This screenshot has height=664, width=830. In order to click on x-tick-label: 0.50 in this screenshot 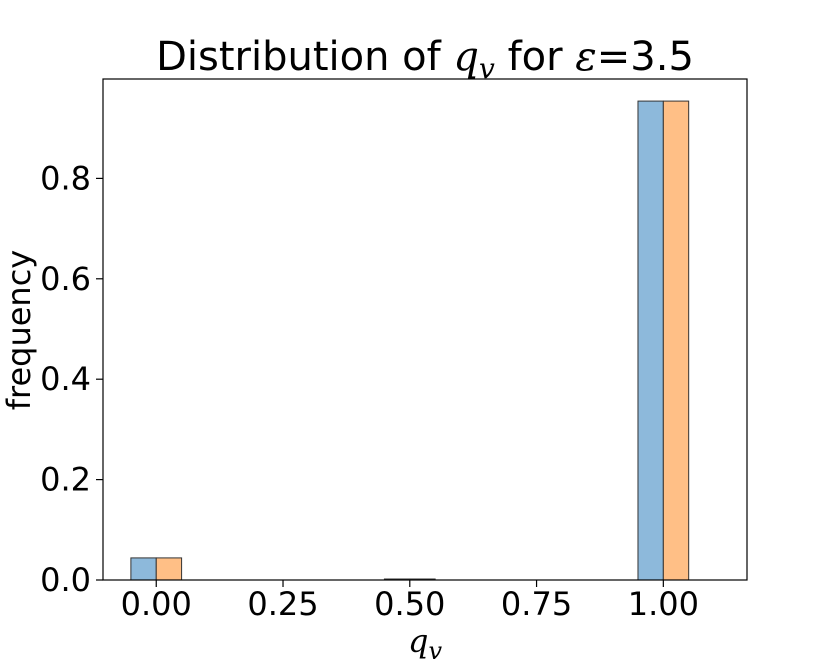, I will do `click(409, 604)`.